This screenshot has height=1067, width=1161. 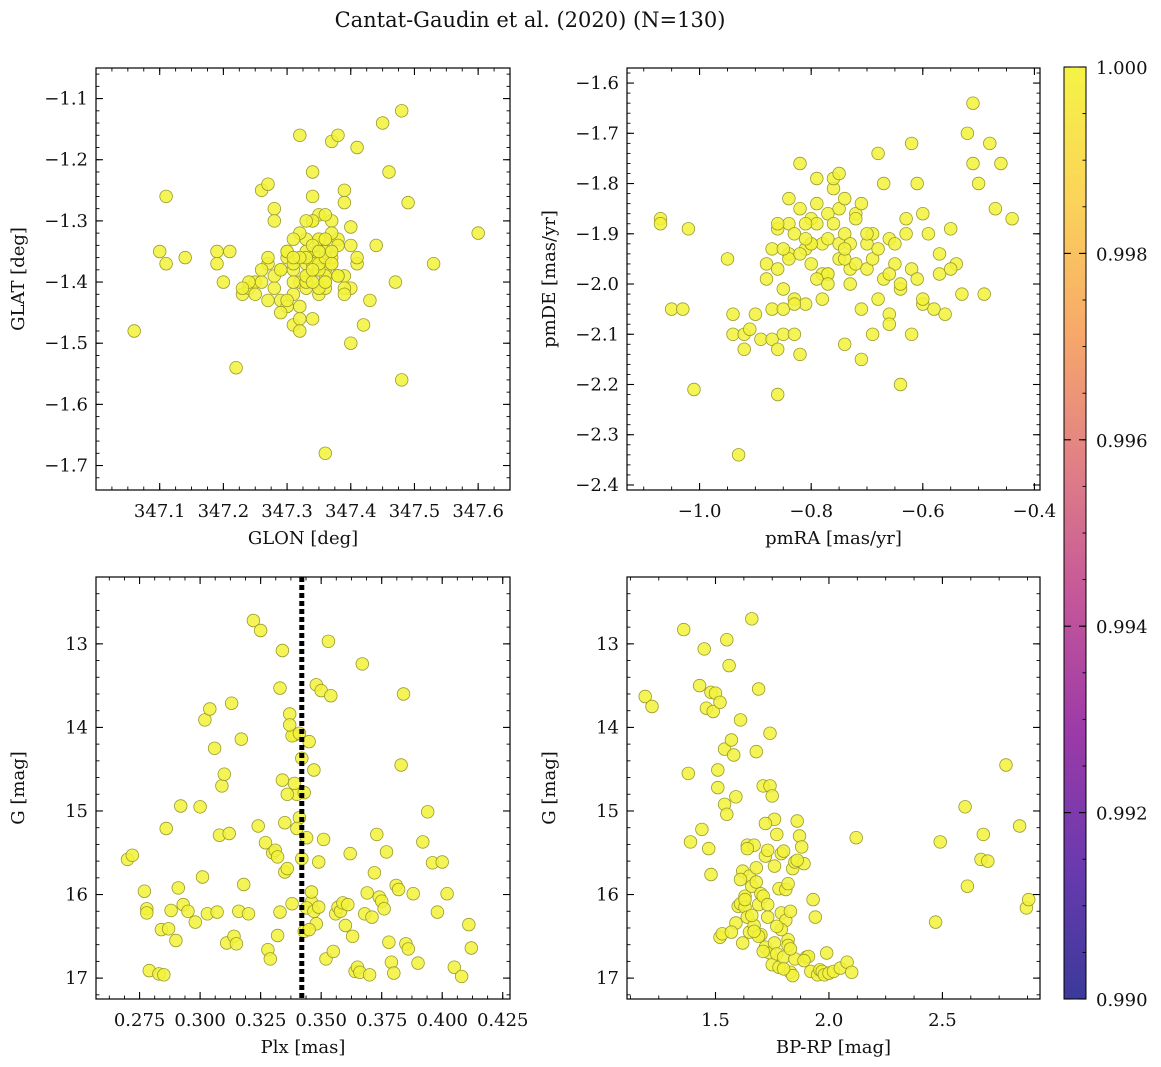 What do you see at coordinates (833, 788) in the screenshot?
I see `axes-frame` at bounding box center [833, 788].